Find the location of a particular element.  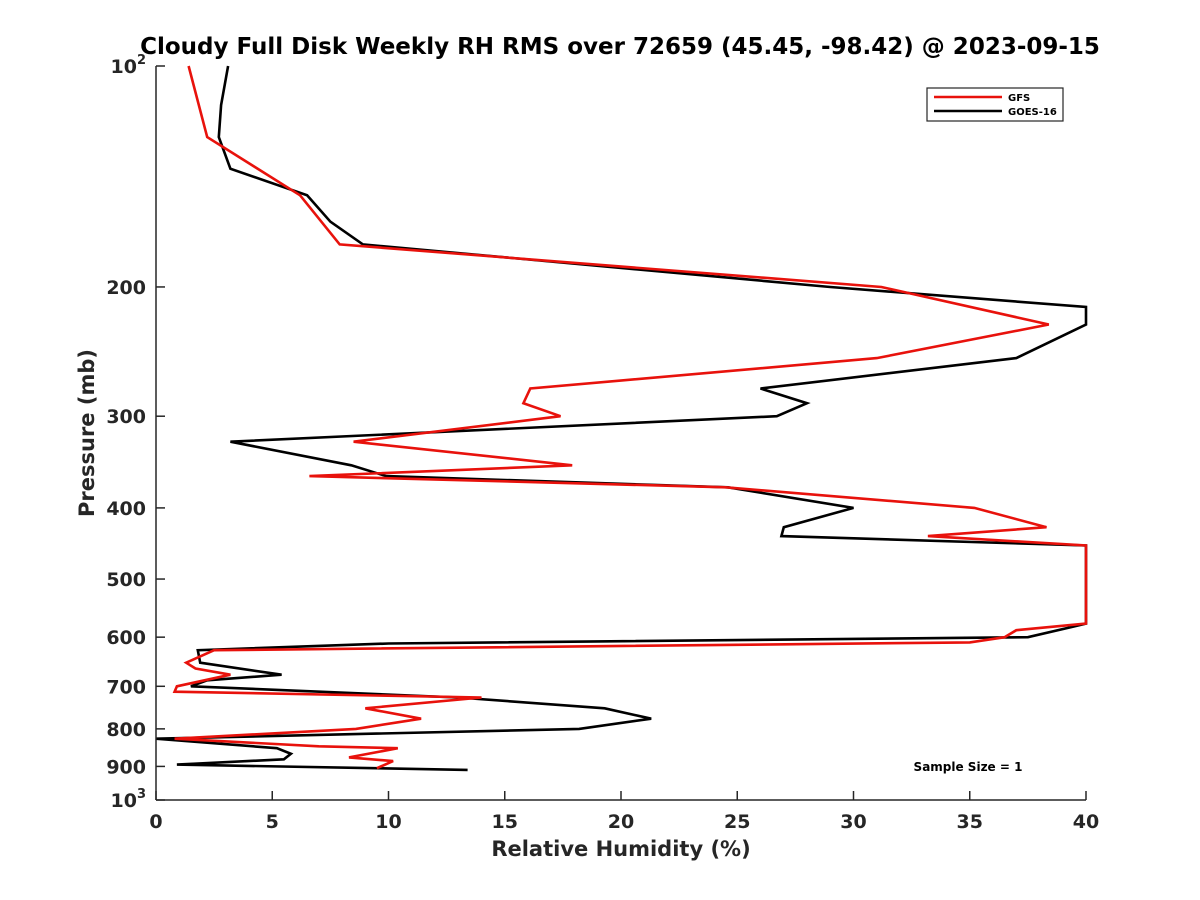

legend-box is located at coordinates (995, 104).